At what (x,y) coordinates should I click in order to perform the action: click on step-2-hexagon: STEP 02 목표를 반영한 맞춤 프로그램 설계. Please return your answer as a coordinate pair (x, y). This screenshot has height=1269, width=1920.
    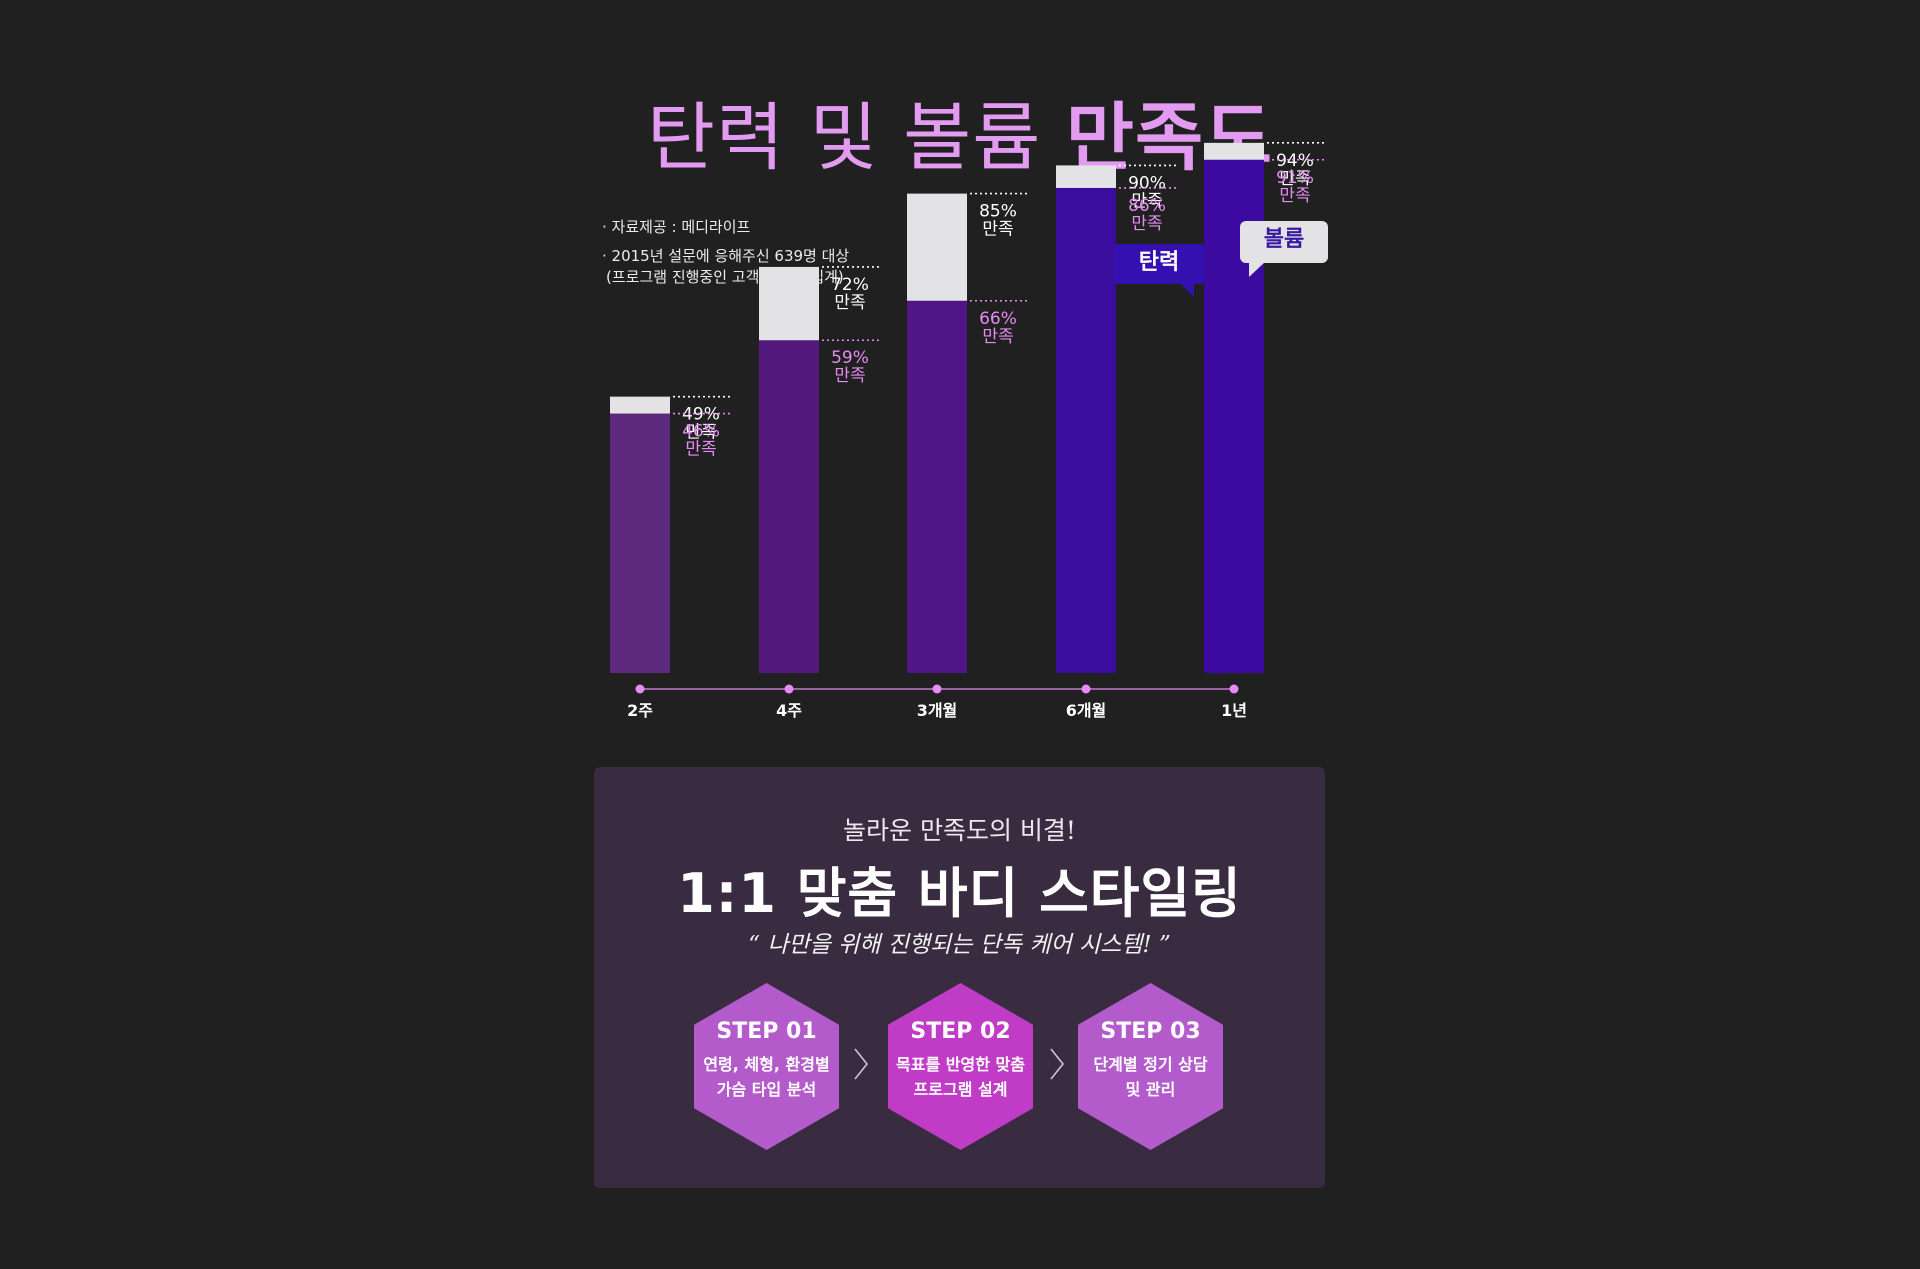
    Looking at the image, I should click on (960, 1066).